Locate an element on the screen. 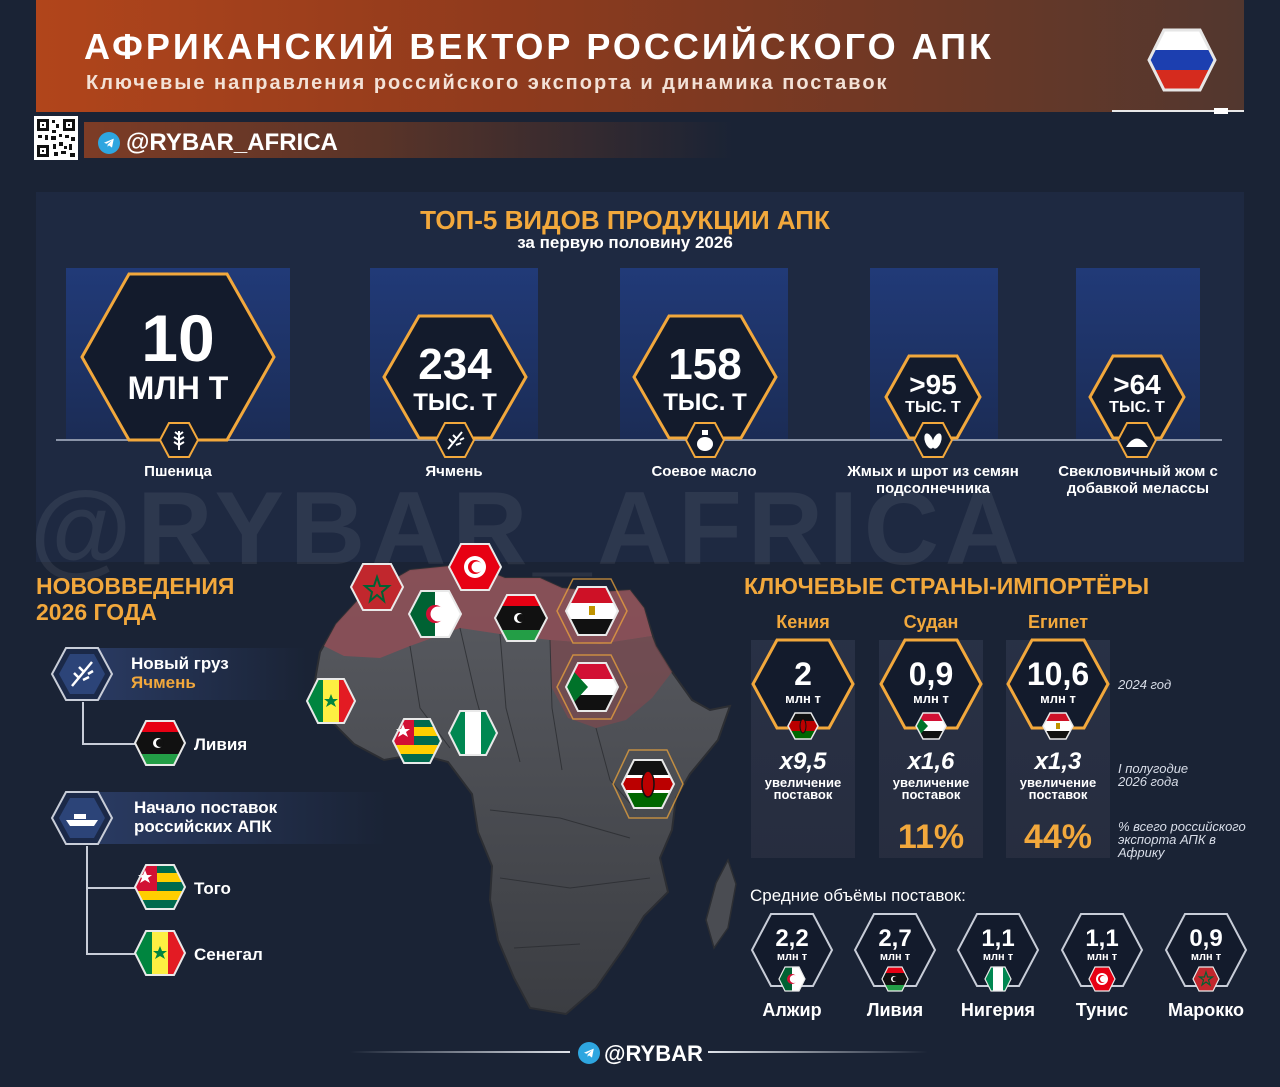 The width and height of the screenshot is (1280, 1087). sudan-multiplier: х1,6 is located at coordinates (931, 761).